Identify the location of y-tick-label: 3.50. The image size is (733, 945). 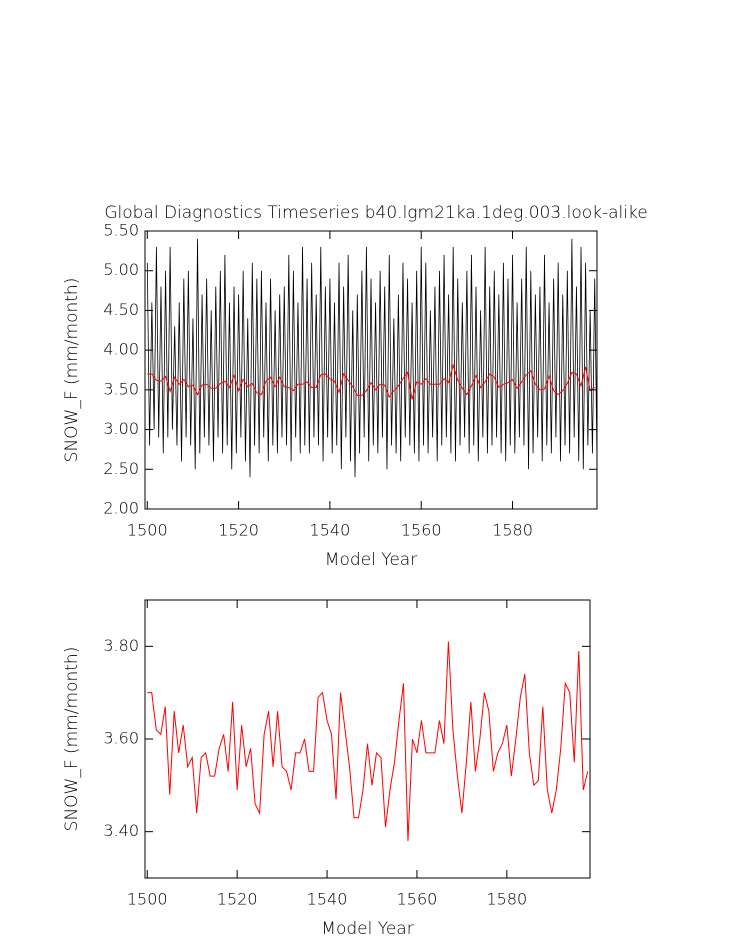
(121, 388).